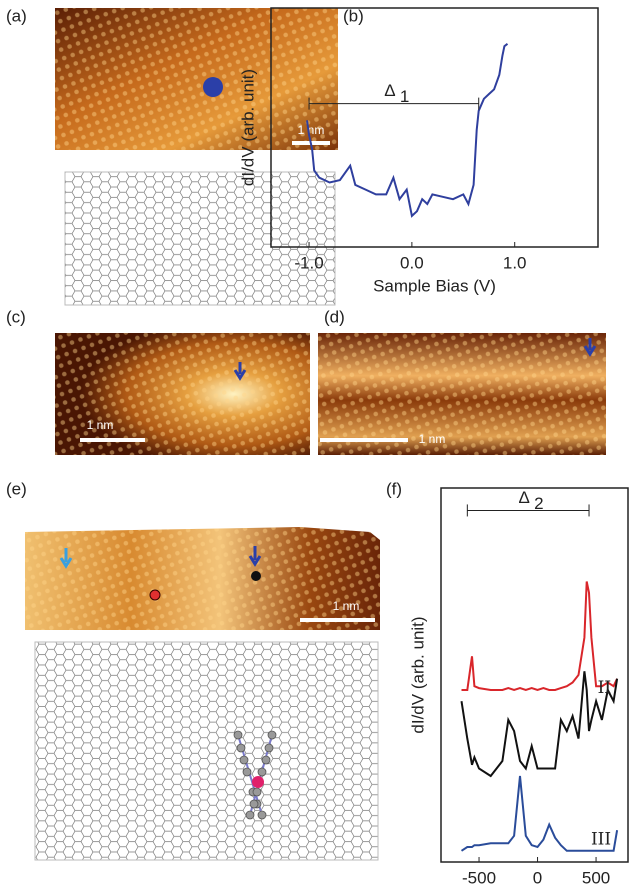  What do you see at coordinates (16, 316) in the screenshot?
I see `panel-label: (c)` at bounding box center [16, 316].